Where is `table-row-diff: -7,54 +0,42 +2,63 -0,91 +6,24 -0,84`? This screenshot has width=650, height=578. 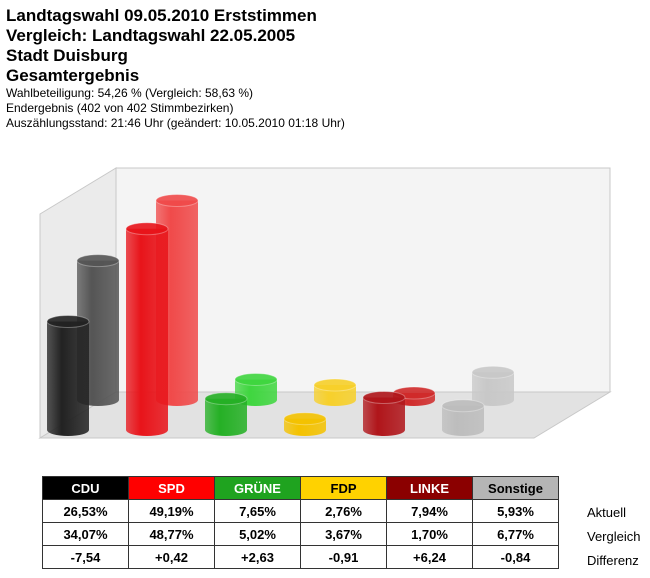 table-row-diff: -7,54 +0,42 +2,63 -0,91 +6,24 -0,84 is located at coordinates (300, 557).